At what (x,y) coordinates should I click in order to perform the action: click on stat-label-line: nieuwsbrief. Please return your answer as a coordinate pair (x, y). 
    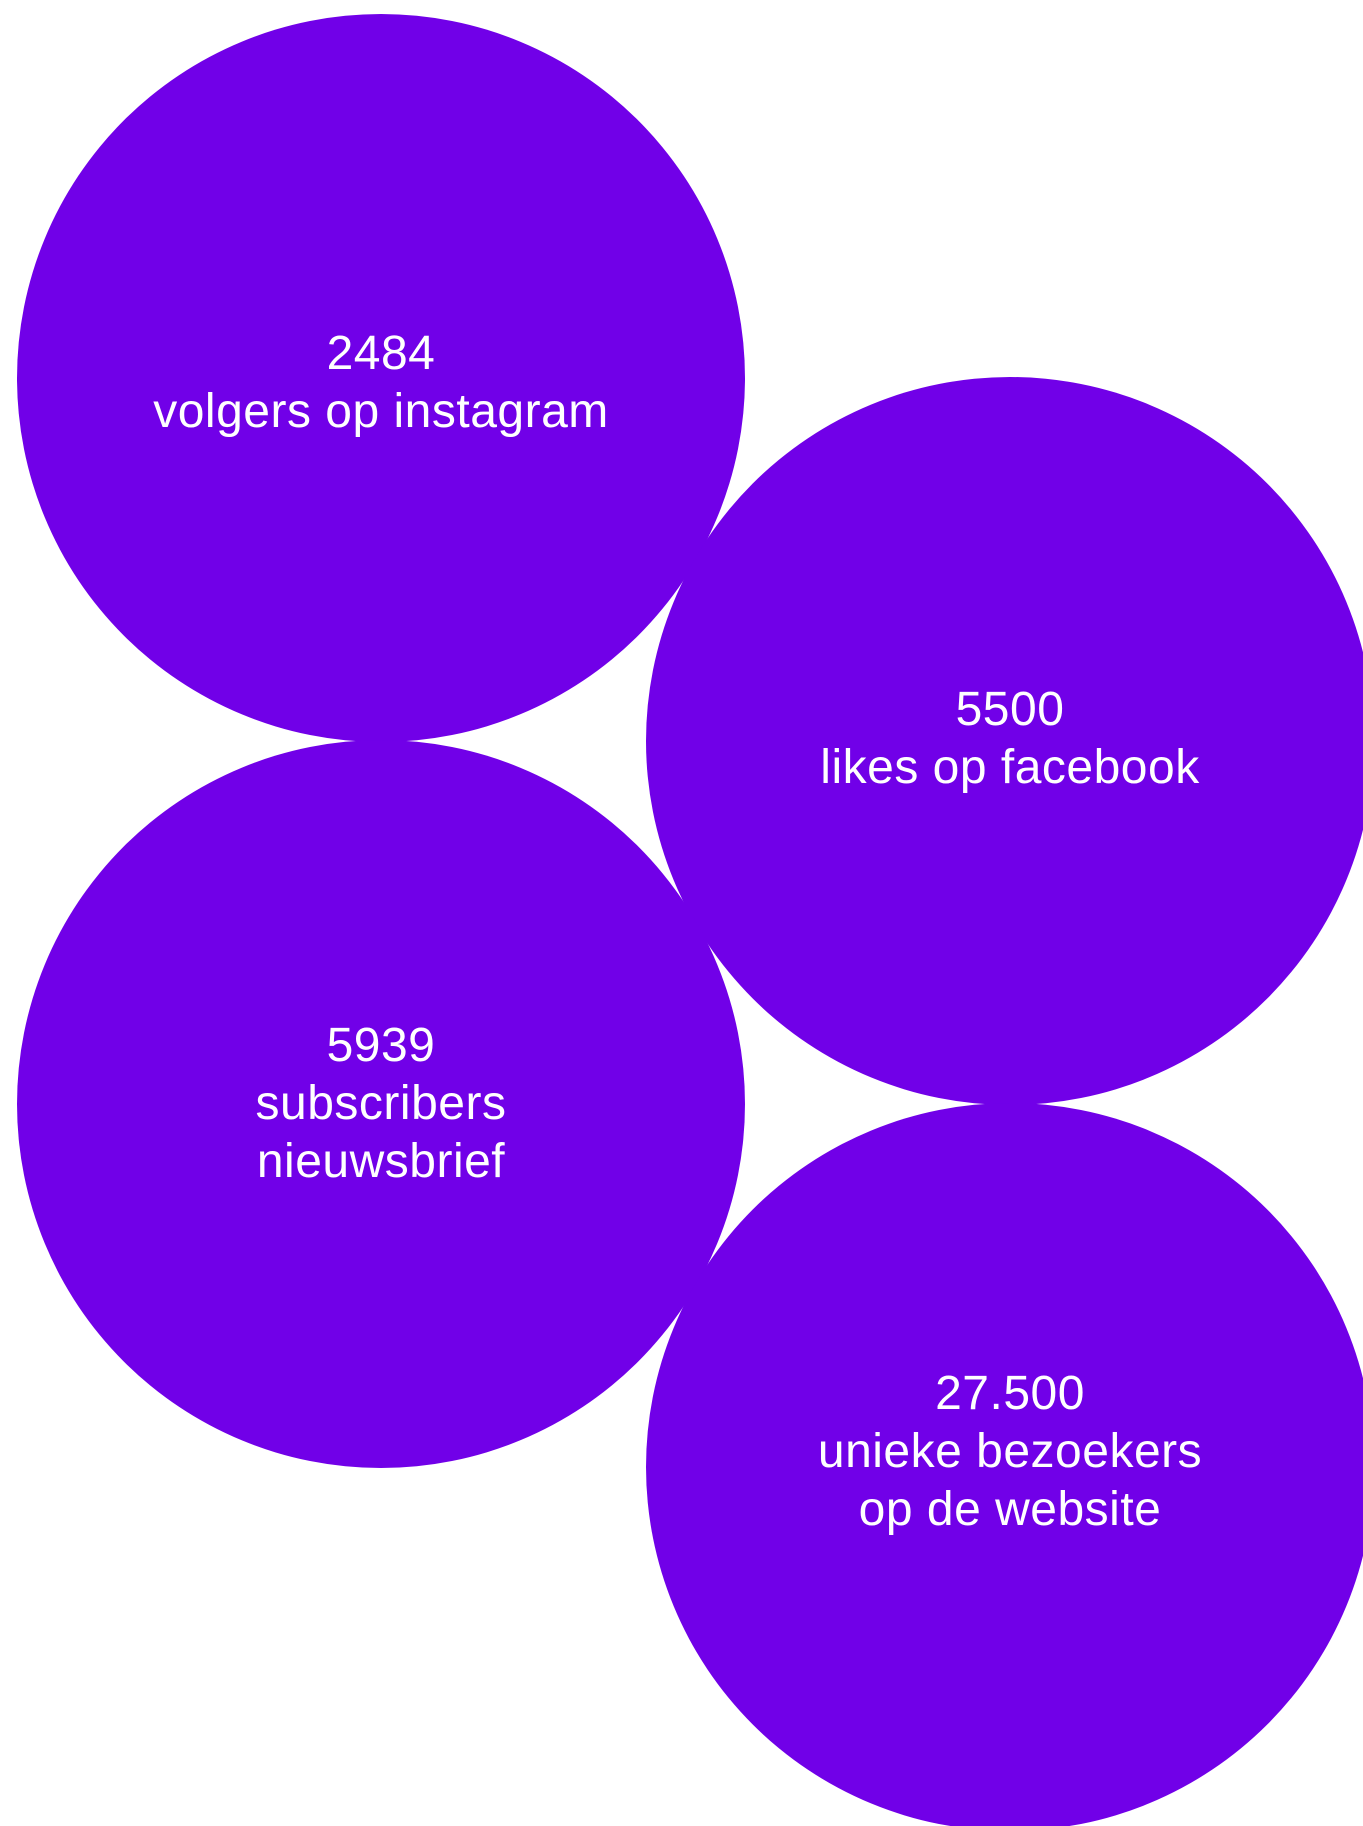
    Looking at the image, I should click on (381, 1161).